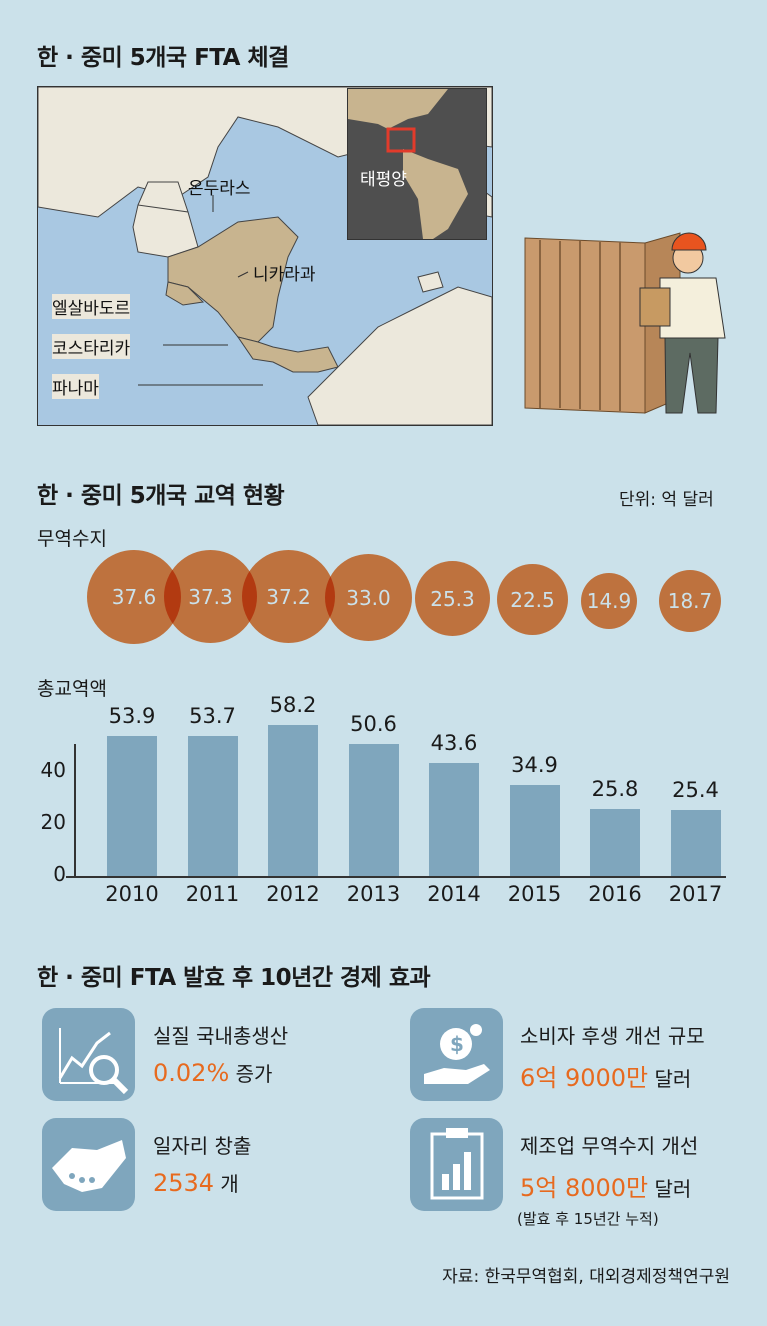  I want to click on map-leader-lines, so click(200, 290).